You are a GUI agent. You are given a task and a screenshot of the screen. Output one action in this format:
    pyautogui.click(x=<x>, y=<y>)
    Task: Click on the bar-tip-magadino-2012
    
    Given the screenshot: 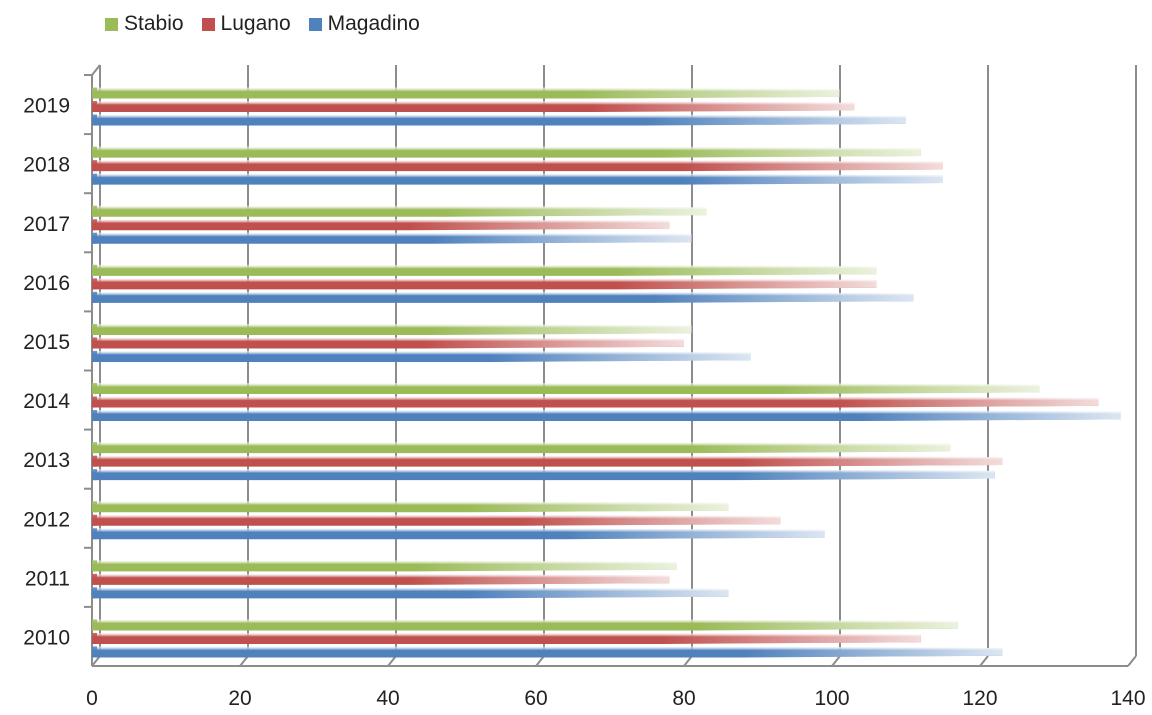 What is the action you would take?
    pyautogui.click(x=694, y=534)
    